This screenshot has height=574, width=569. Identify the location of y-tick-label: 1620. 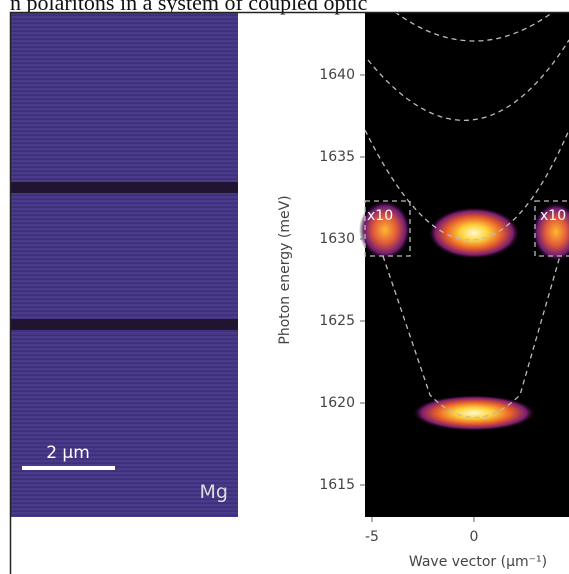
(337, 403).